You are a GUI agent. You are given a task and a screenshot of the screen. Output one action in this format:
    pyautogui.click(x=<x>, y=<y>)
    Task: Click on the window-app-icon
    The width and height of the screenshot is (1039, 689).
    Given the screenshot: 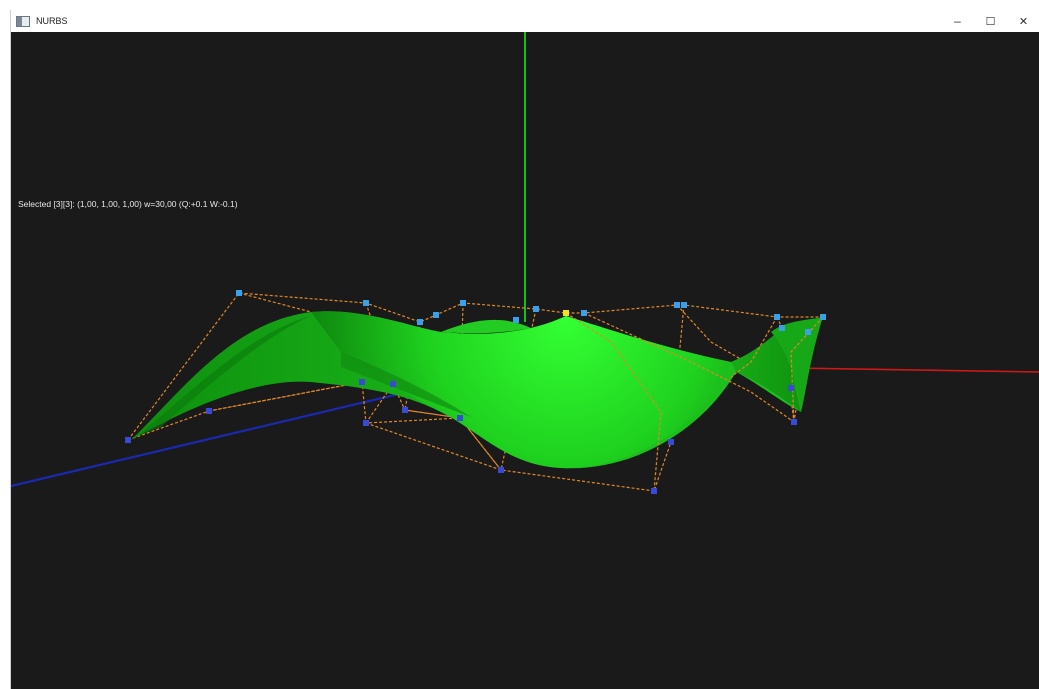 What is the action you would take?
    pyautogui.click(x=23, y=21)
    